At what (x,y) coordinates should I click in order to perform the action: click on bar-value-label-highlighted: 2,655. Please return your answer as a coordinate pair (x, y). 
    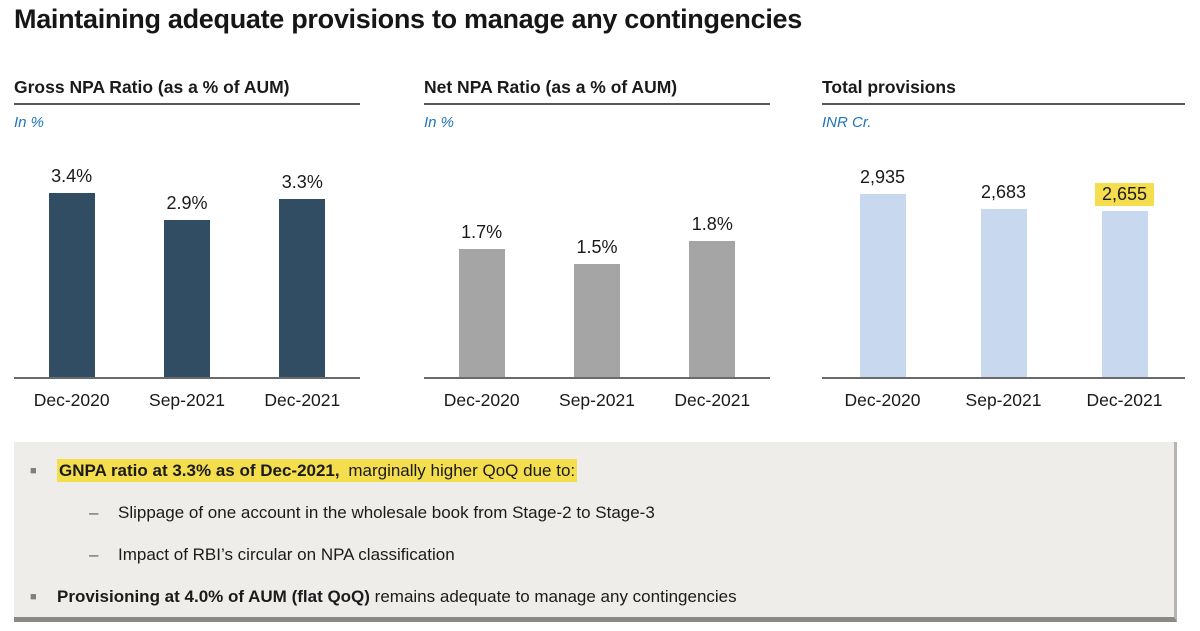
    Looking at the image, I should click on (1124, 194).